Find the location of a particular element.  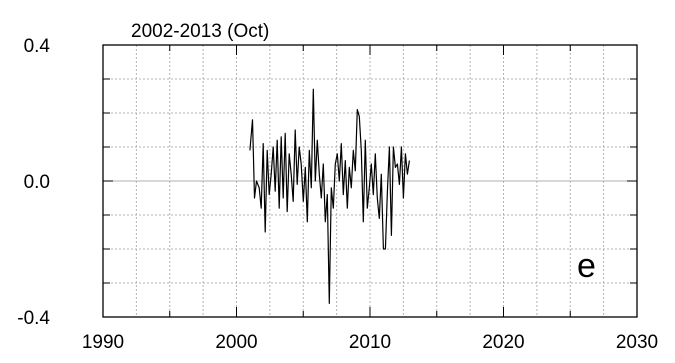

series-layer is located at coordinates (329, 196).